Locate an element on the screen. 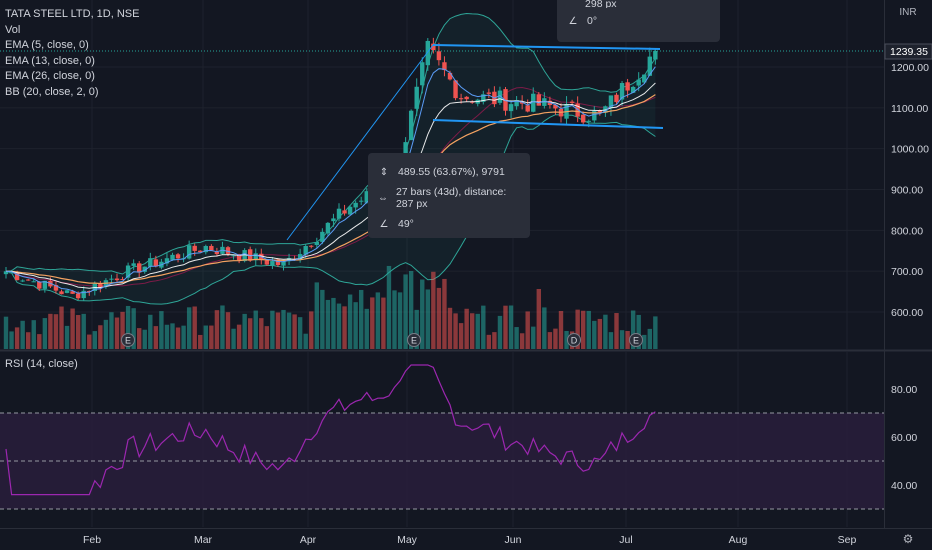 The image size is (932, 550). time-tick-label: Aug is located at coordinates (738, 540).